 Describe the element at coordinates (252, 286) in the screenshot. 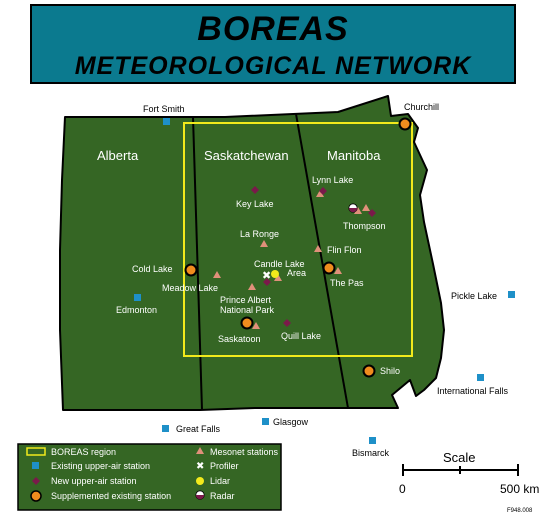

I see `prince-albert-mesonet-station-icon` at that location.